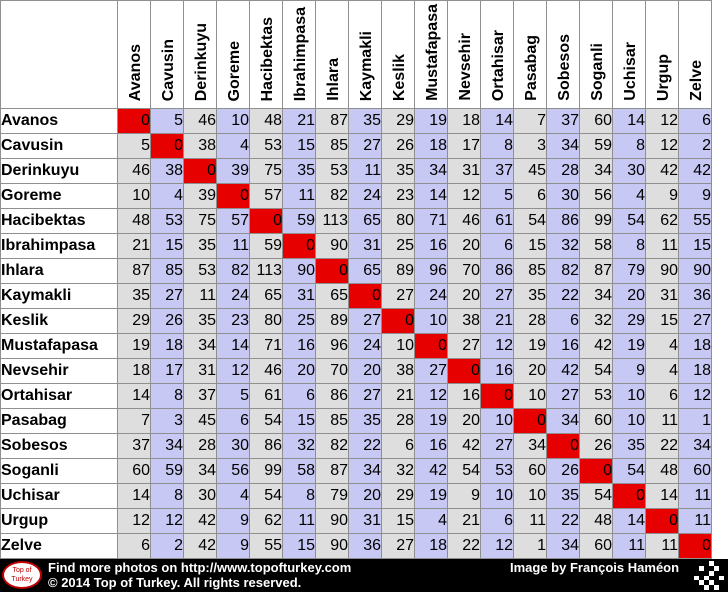 This screenshot has width=728, height=592. I want to click on distance-cell: 65, so click(365, 271).